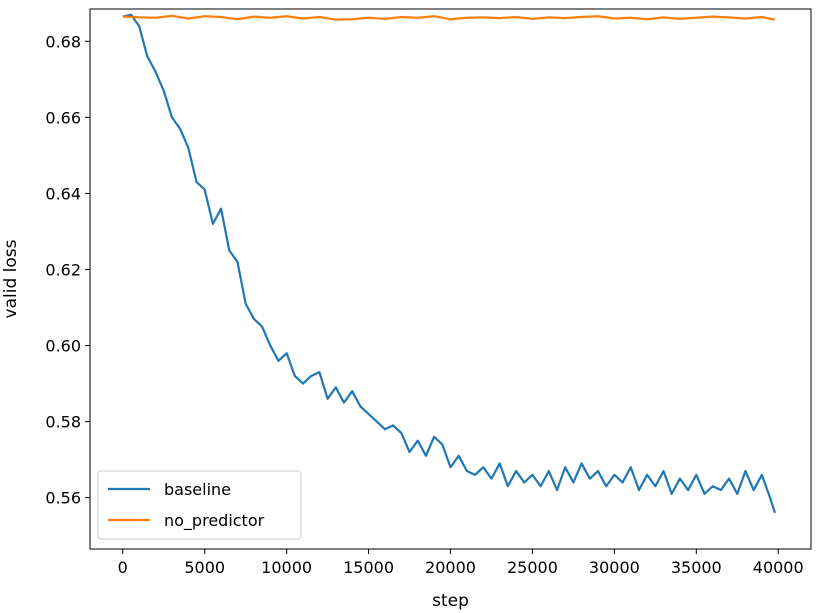 This screenshot has height=613, width=825. Describe the element at coordinates (63, 117) in the screenshot. I see `y-tick-label: 0.66` at that location.